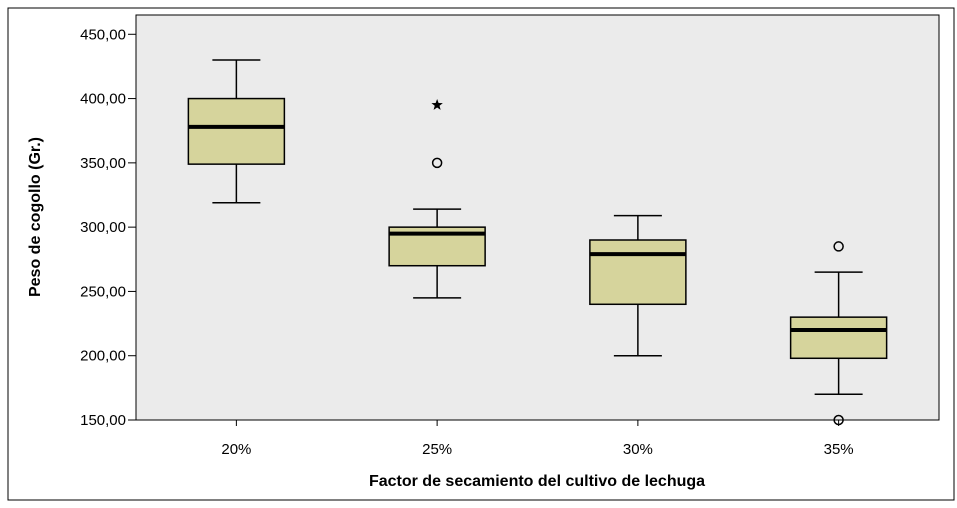 The width and height of the screenshot is (957, 508). I want to click on x-tick-label: 20%, so click(236, 449).